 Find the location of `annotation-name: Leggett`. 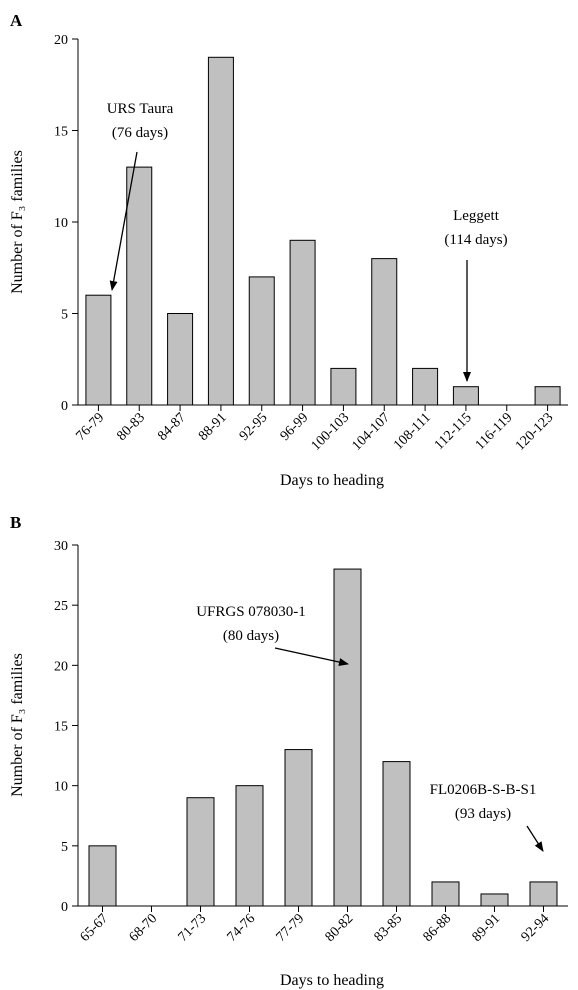

annotation-name: Leggett is located at coordinates (476, 216).